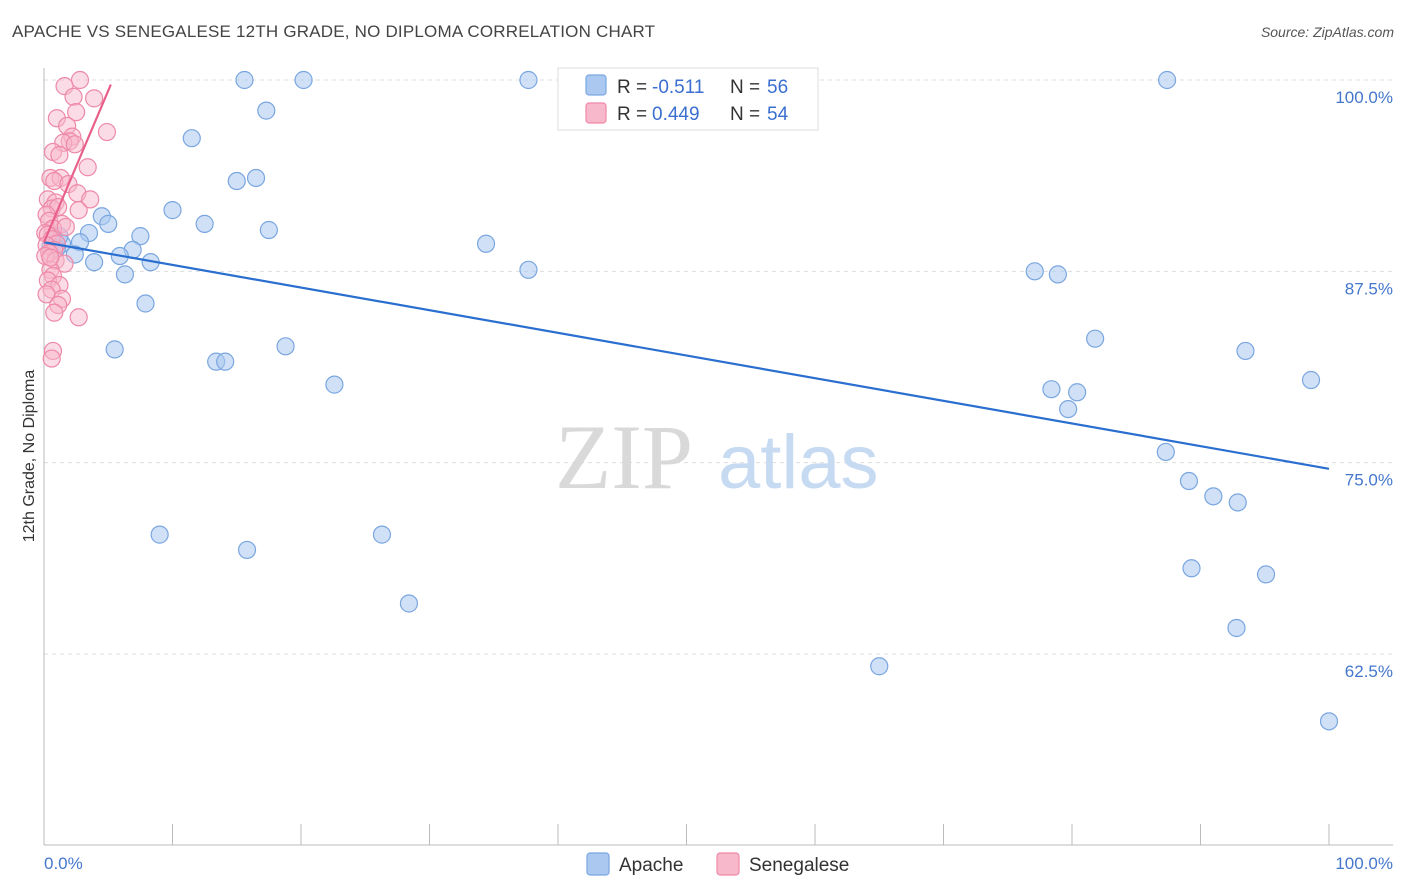 The height and width of the screenshot is (892, 1406). I want to click on legend-r-value-senegalese: 0.449, so click(676, 114).